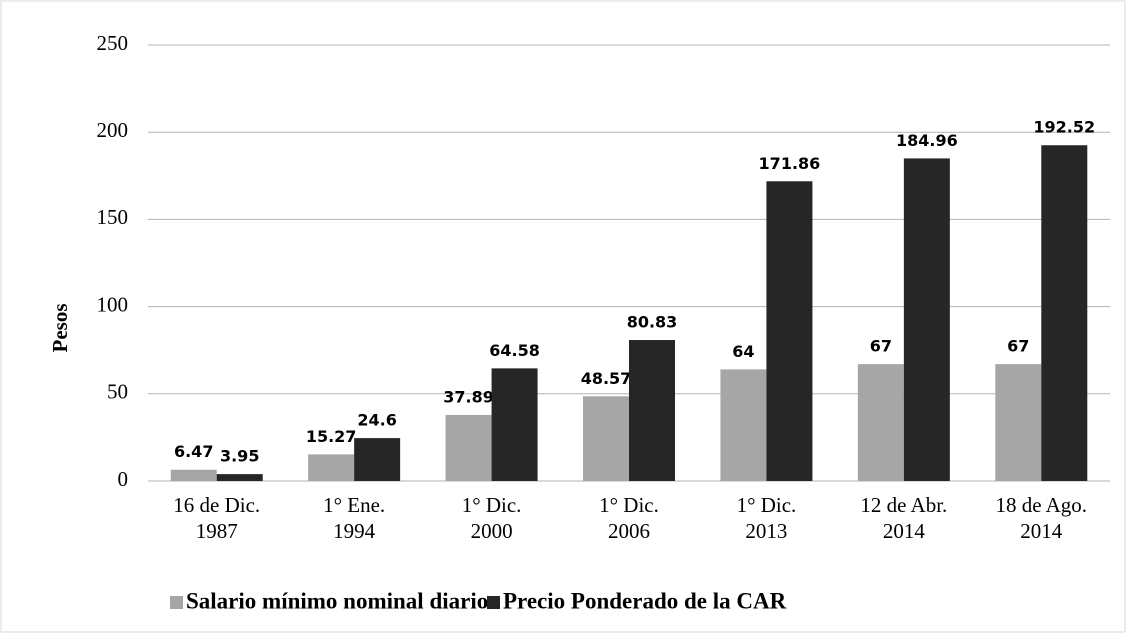 This screenshot has height=633, width=1126. Describe the element at coordinates (239, 456) in the screenshot. I see `value-label: 3.95` at that location.